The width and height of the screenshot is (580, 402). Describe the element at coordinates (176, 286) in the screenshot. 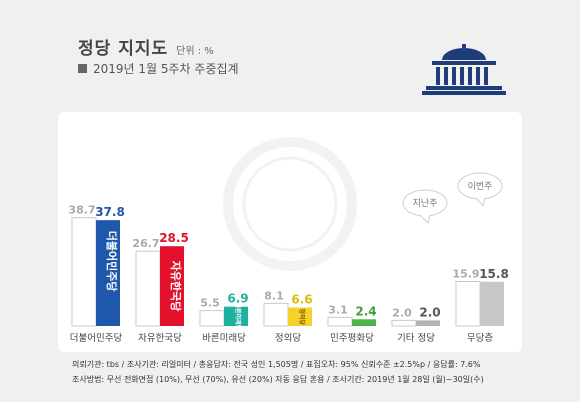

I see `bar-party-logo: 자유한국당` at that location.